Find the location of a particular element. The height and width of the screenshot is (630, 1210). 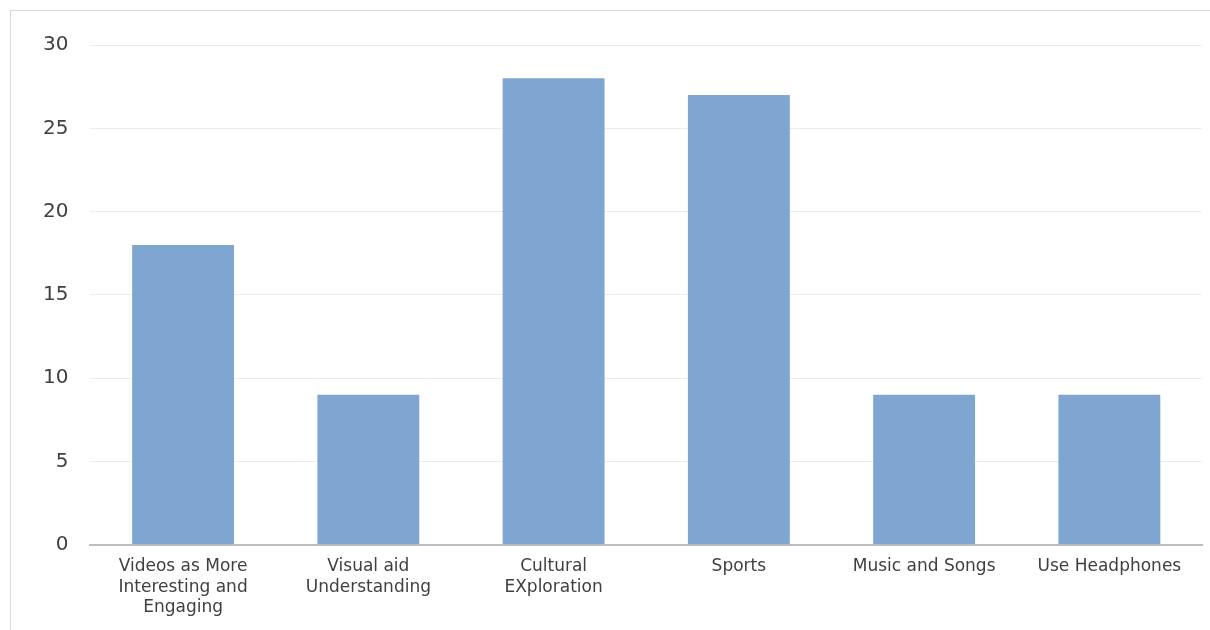

x-tick-label: Visual aid Understanding is located at coordinates (368, 575).